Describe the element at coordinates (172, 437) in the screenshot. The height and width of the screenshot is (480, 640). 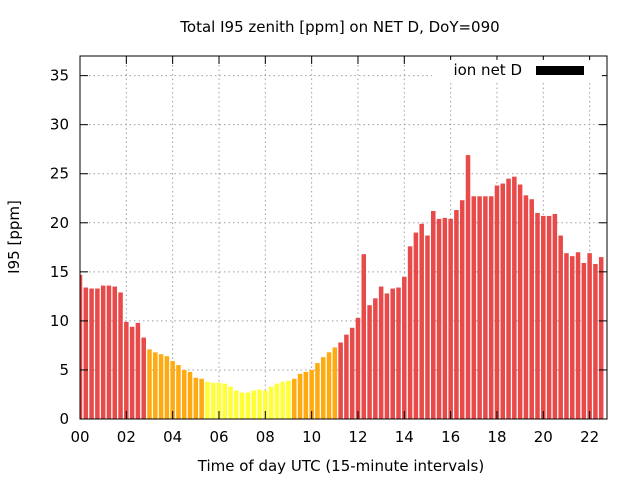
I see `x-tick-label: 04` at that location.